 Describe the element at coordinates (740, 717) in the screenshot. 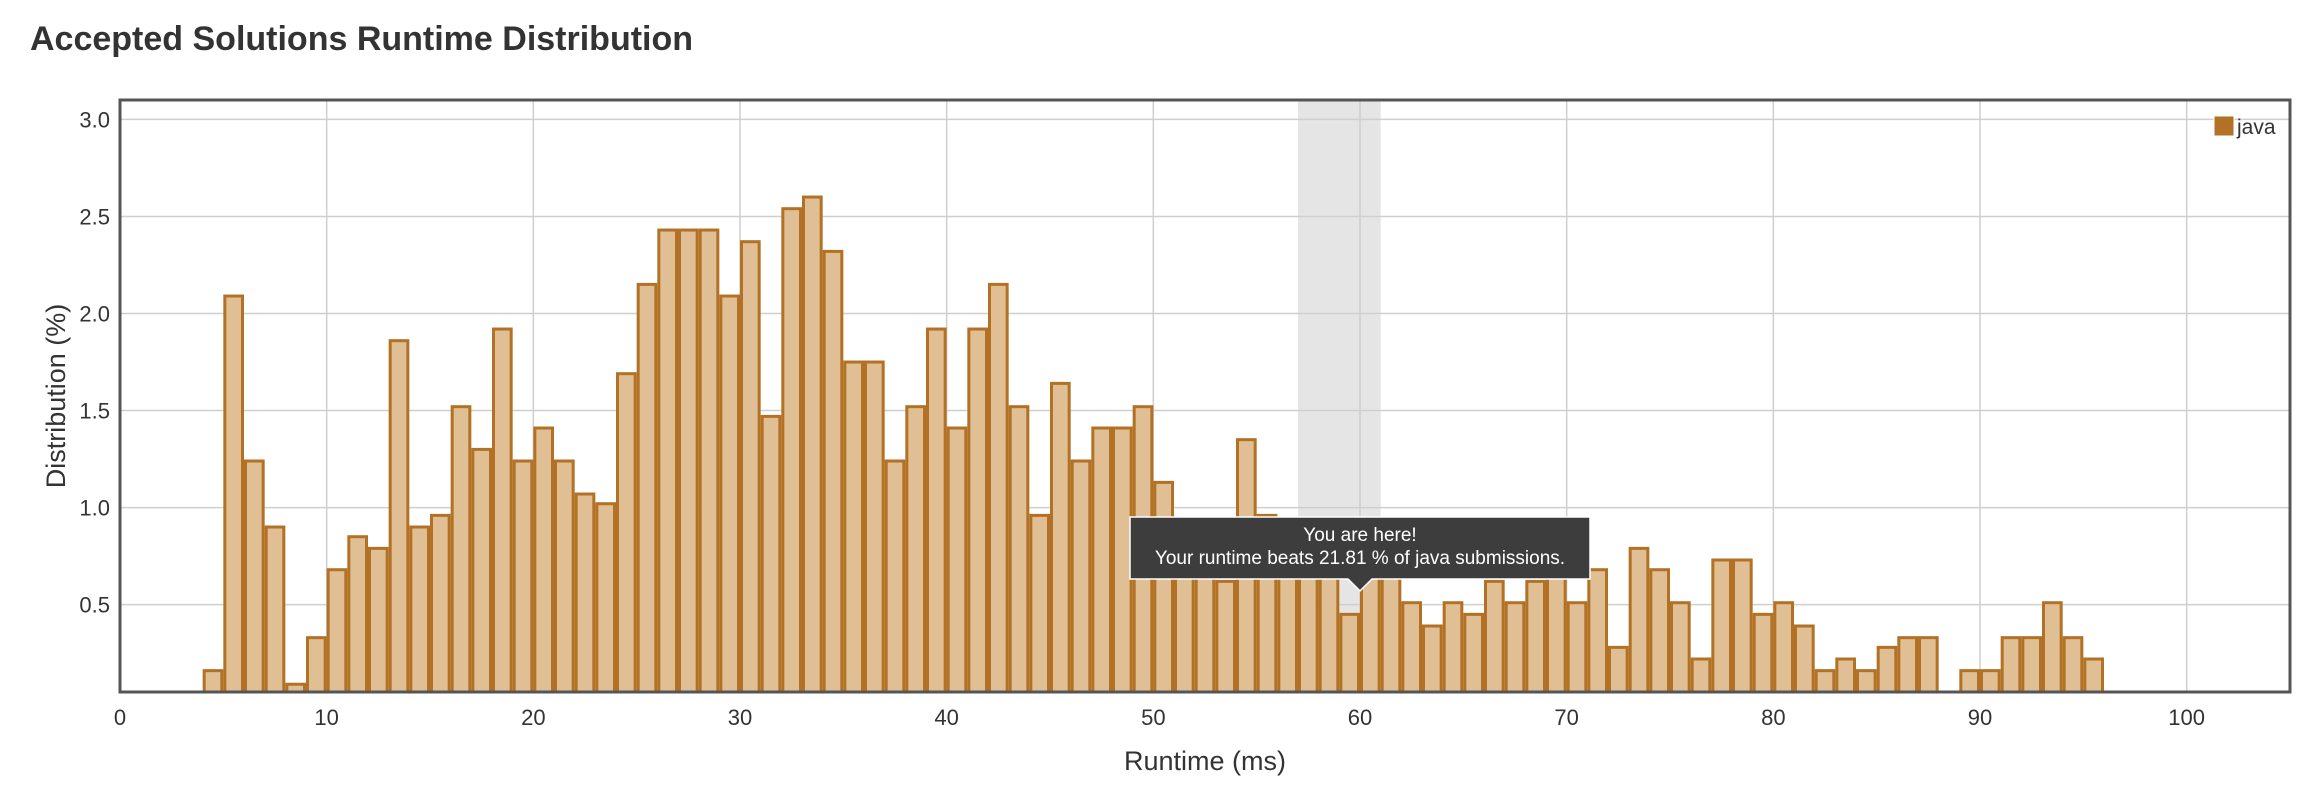

I see `x-tick-label: 30` at that location.